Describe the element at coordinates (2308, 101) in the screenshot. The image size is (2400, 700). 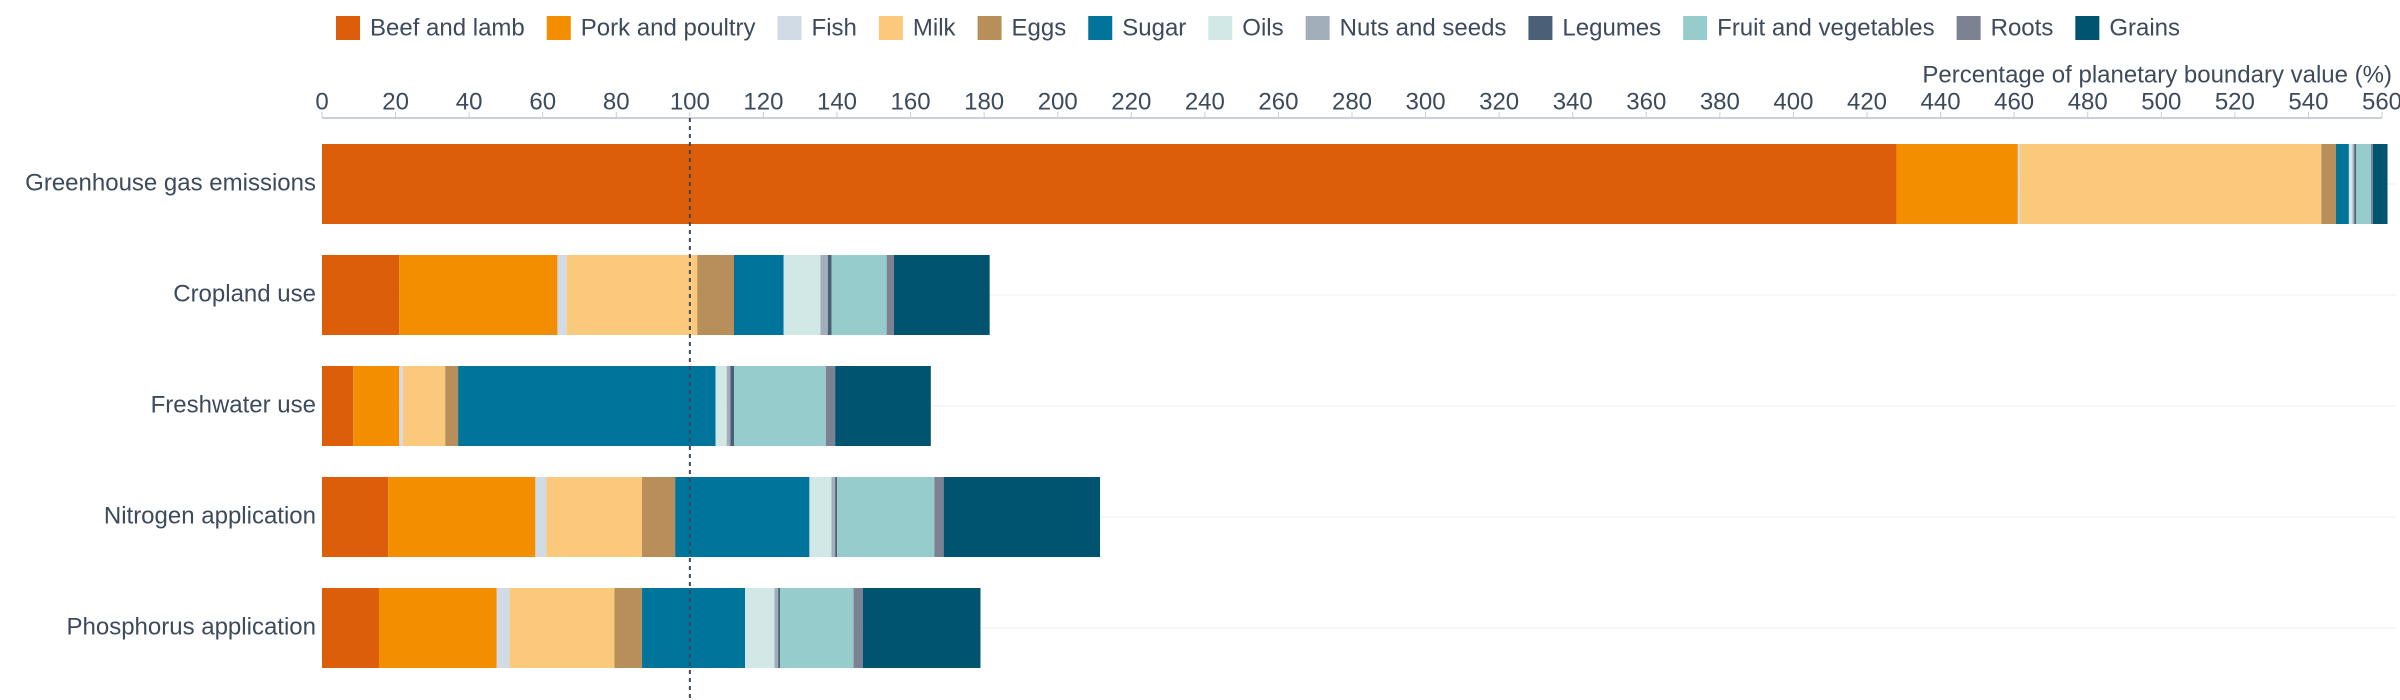
I see `x-tick-label: 540` at that location.